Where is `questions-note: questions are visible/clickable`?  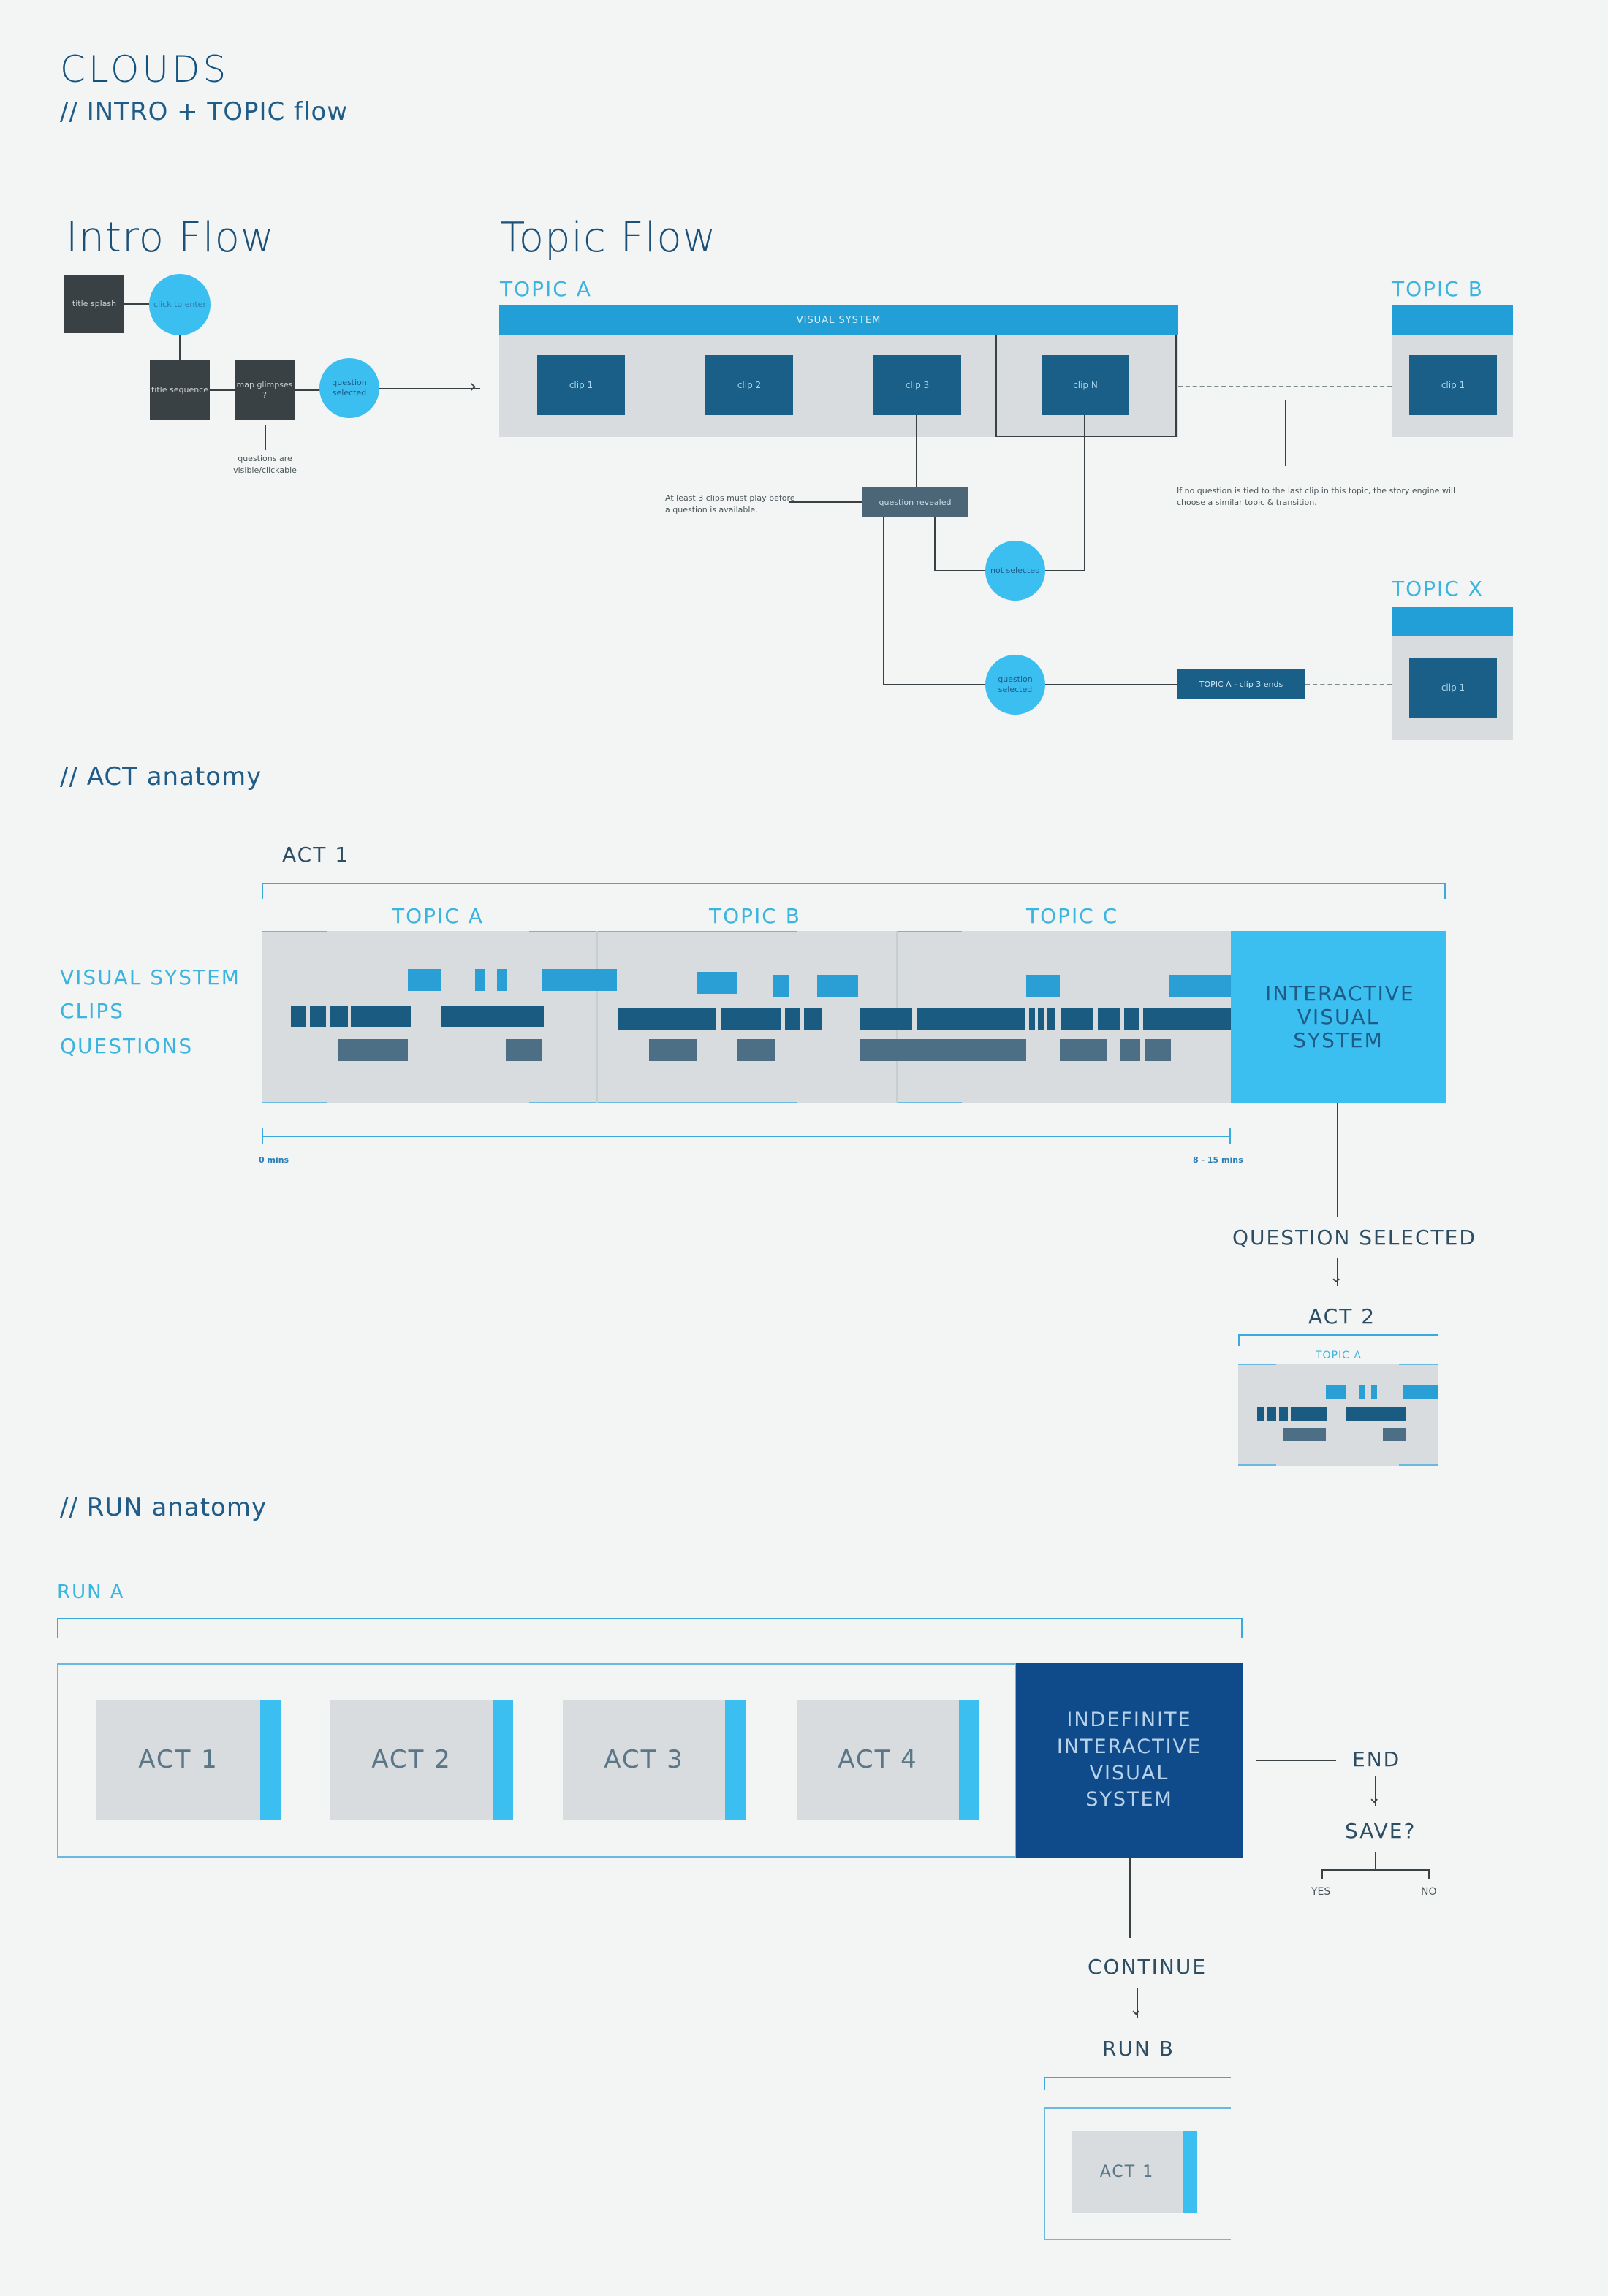
questions-note: questions are visible/clickable is located at coordinates (265, 464).